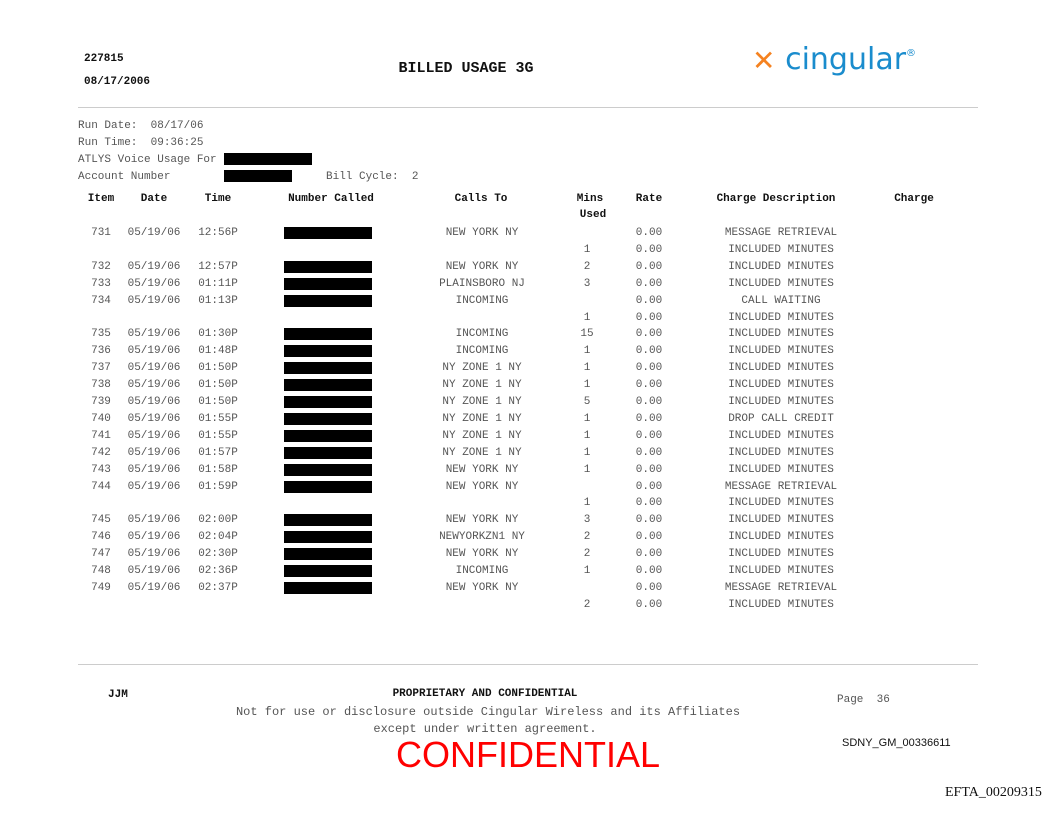  Describe the element at coordinates (101, 233) in the screenshot. I see `cell-item: 731` at that location.